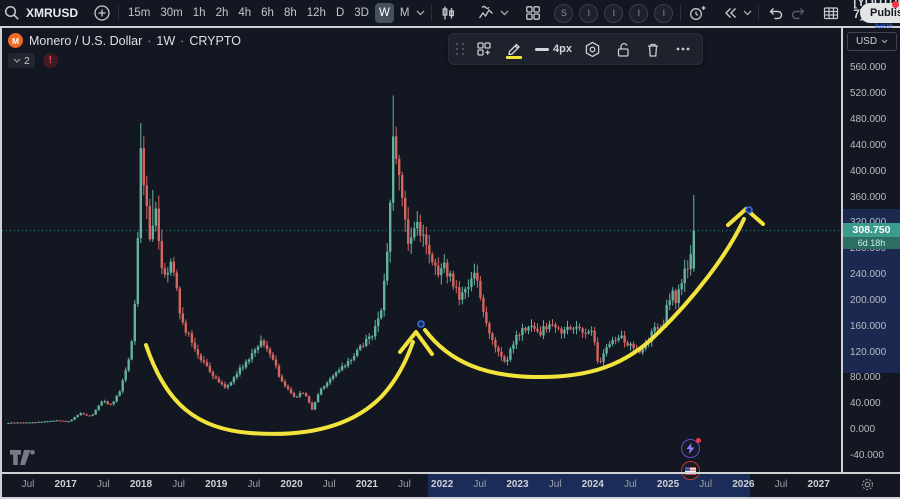  What do you see at coordinates (52, 13) in the screenshot?
I see `symbol-search-button: XMRUSD` at bounding box center [52, 13].